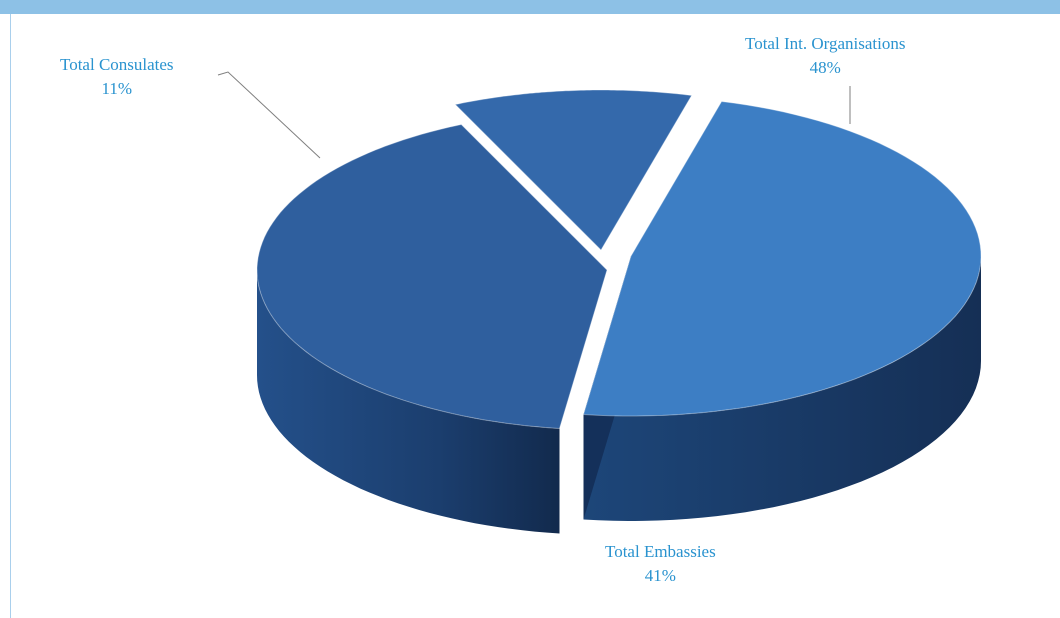 This screenshot has width=1060, height=618. What do you see at coordinates (269, 115) in the screenshot?
I see `leader-line-consulates` at bounding box center [269, 115].